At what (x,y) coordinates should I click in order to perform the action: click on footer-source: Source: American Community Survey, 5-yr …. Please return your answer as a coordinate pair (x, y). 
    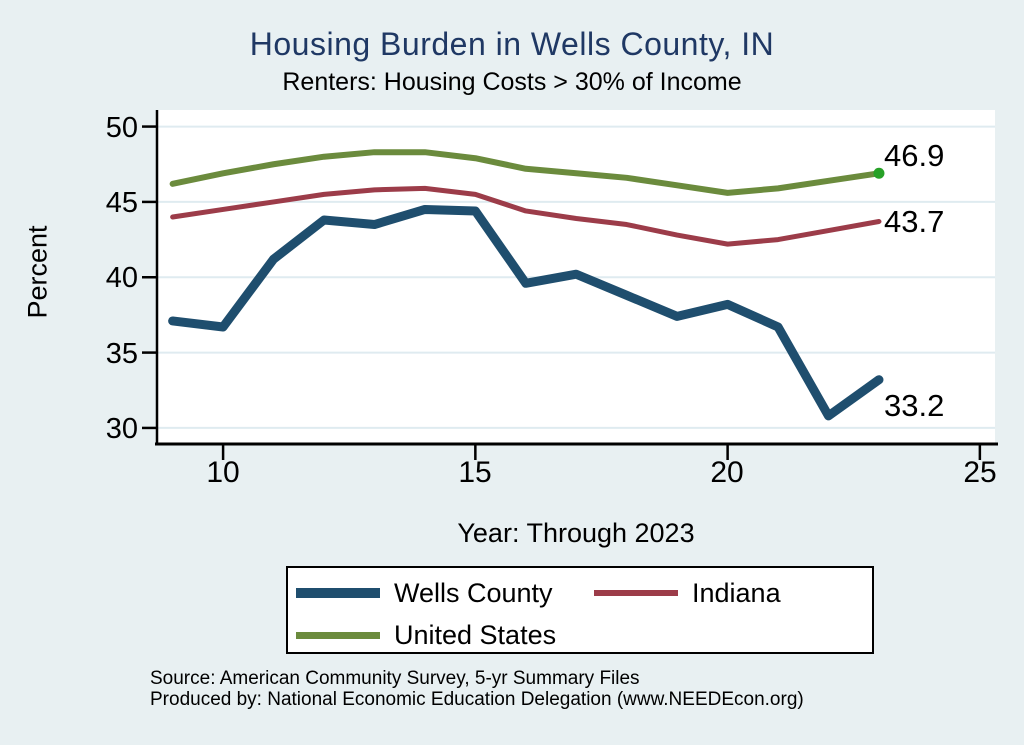
    Looking at the image, I should click on (395, 678).